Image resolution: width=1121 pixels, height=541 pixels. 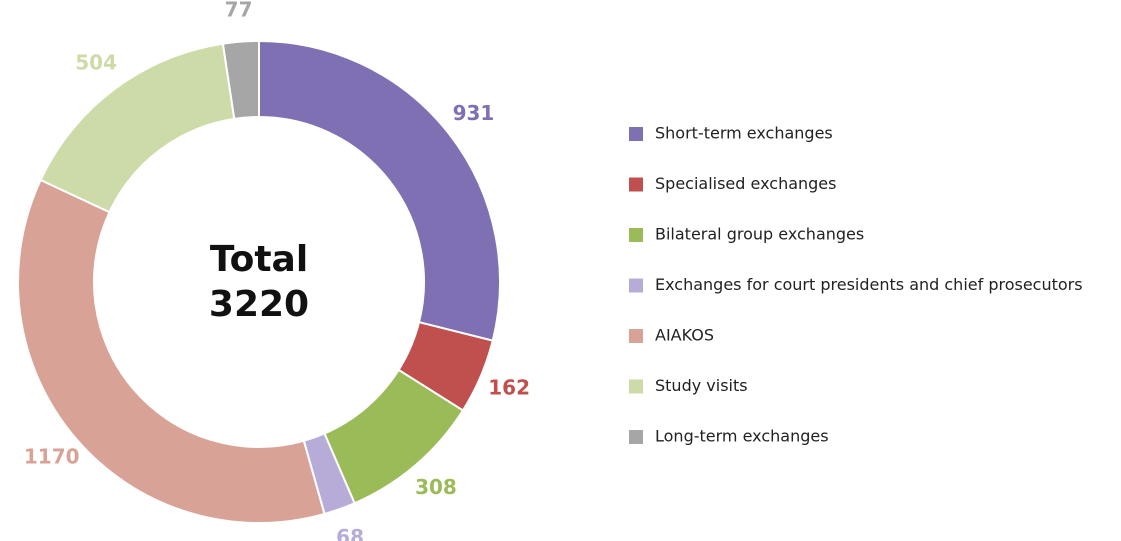 What do you see at coordinates (701, 385) in the screenshot?
I see `legend-label: Study visits` at bounding box center [701, 385].